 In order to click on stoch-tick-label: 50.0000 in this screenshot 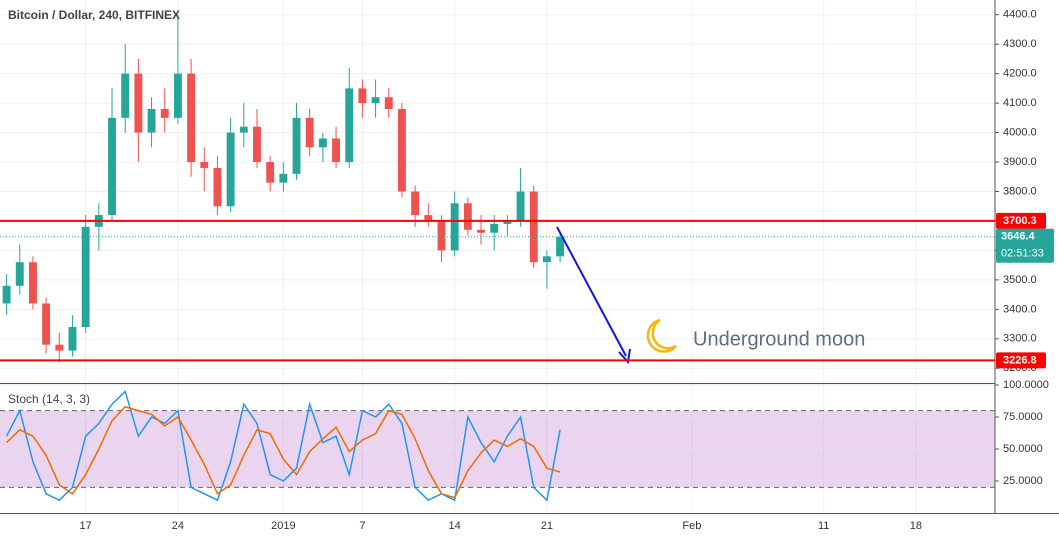, I will do `click(1023, 449)`.